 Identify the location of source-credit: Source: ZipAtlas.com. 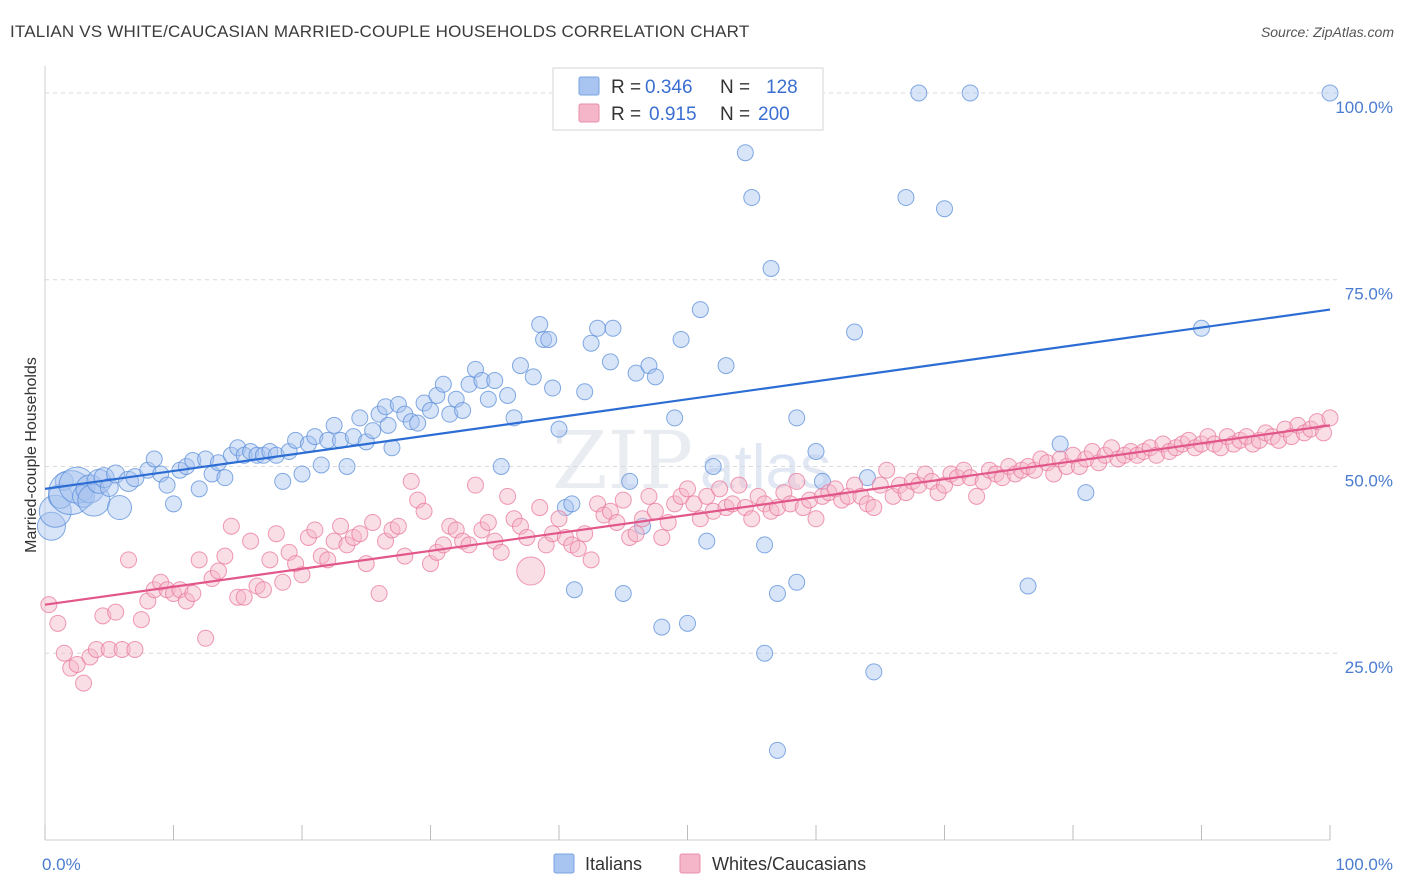
(1327, 32).